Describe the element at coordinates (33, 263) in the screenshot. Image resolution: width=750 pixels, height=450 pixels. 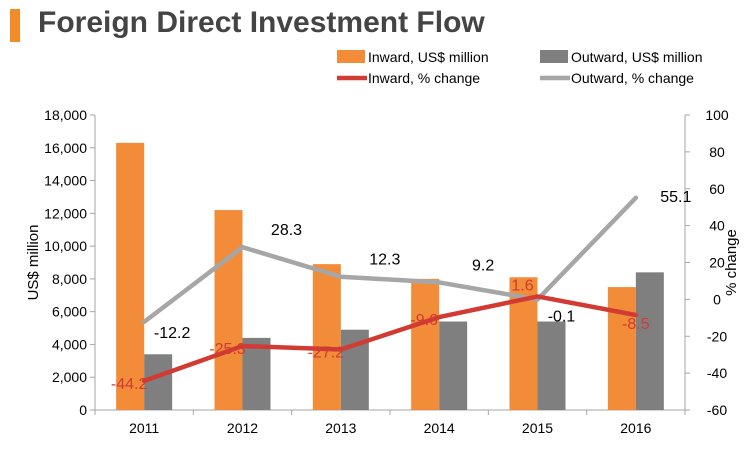
I see `y-axis-title: US$ million` at that location.